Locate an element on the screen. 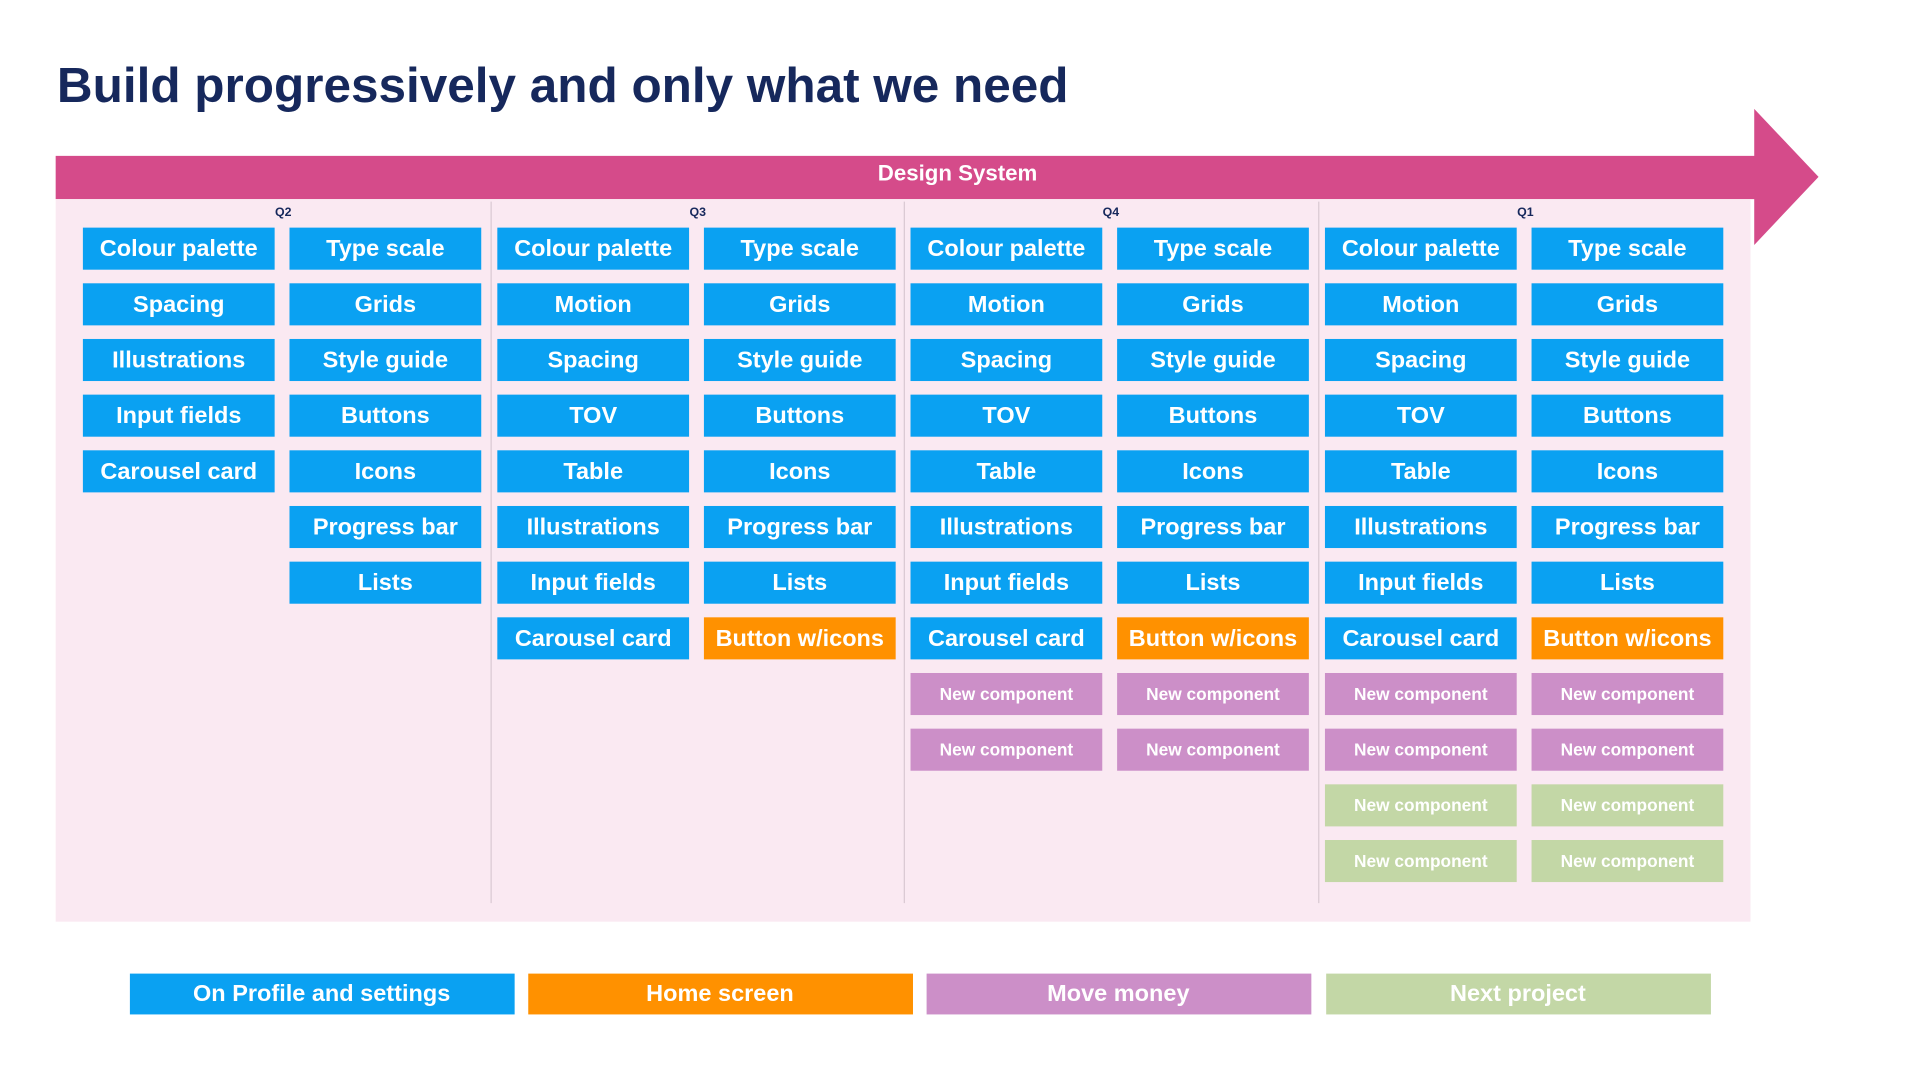 This screenshot has width=1920, height=1080. component-label: Button w/icons is located at coordinates (800, 638).